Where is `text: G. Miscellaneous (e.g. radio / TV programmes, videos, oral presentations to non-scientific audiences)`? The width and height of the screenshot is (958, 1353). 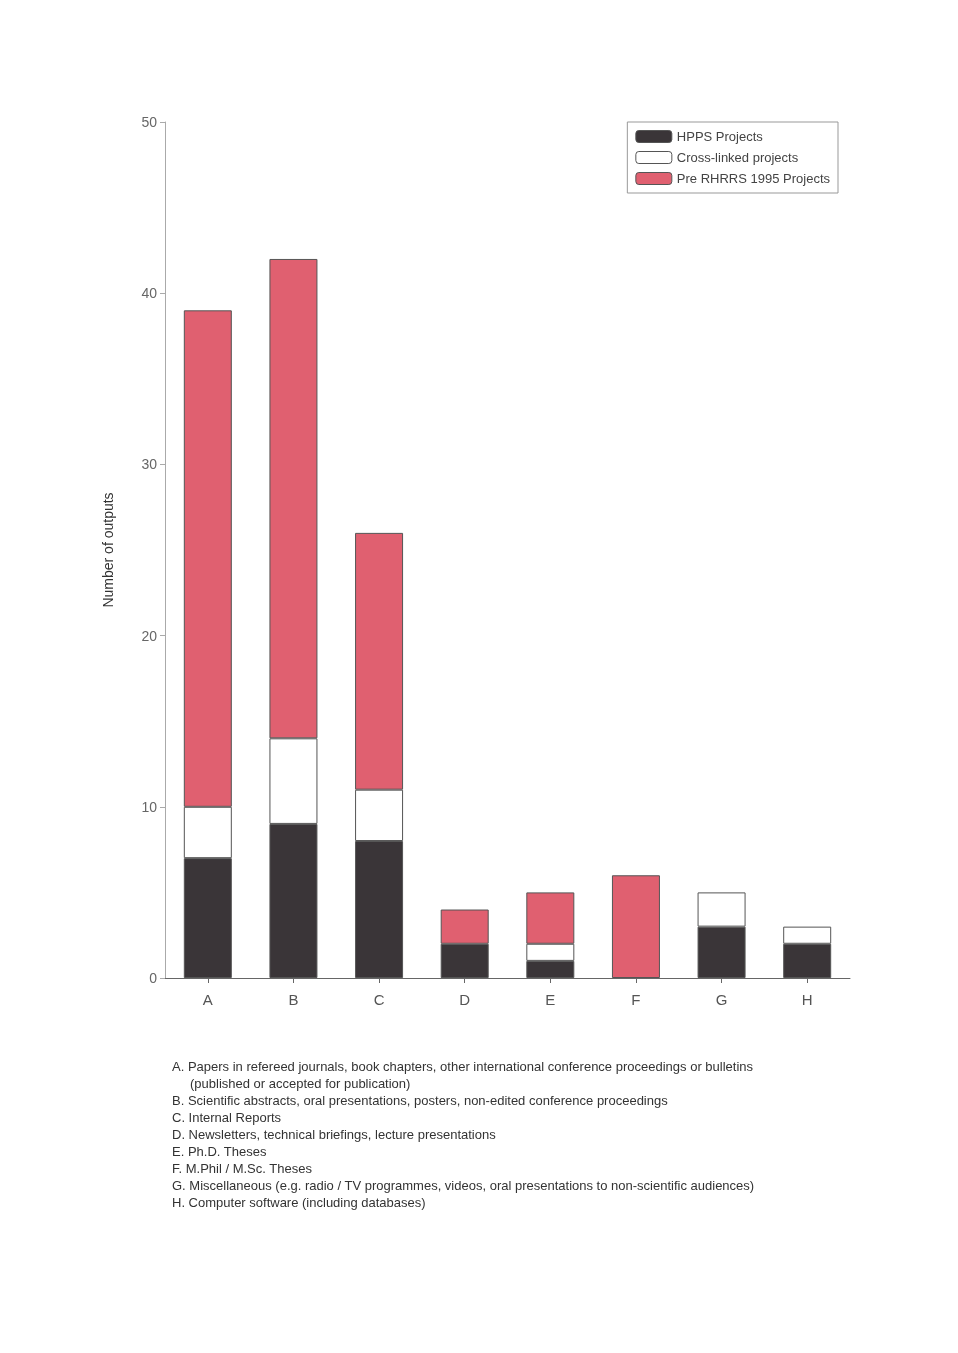
text: G. Miscellaneous (e.g. radio / TV programmes, videos, oral presentations to non-scientific audiences) is located at coordinates (464, 1185).